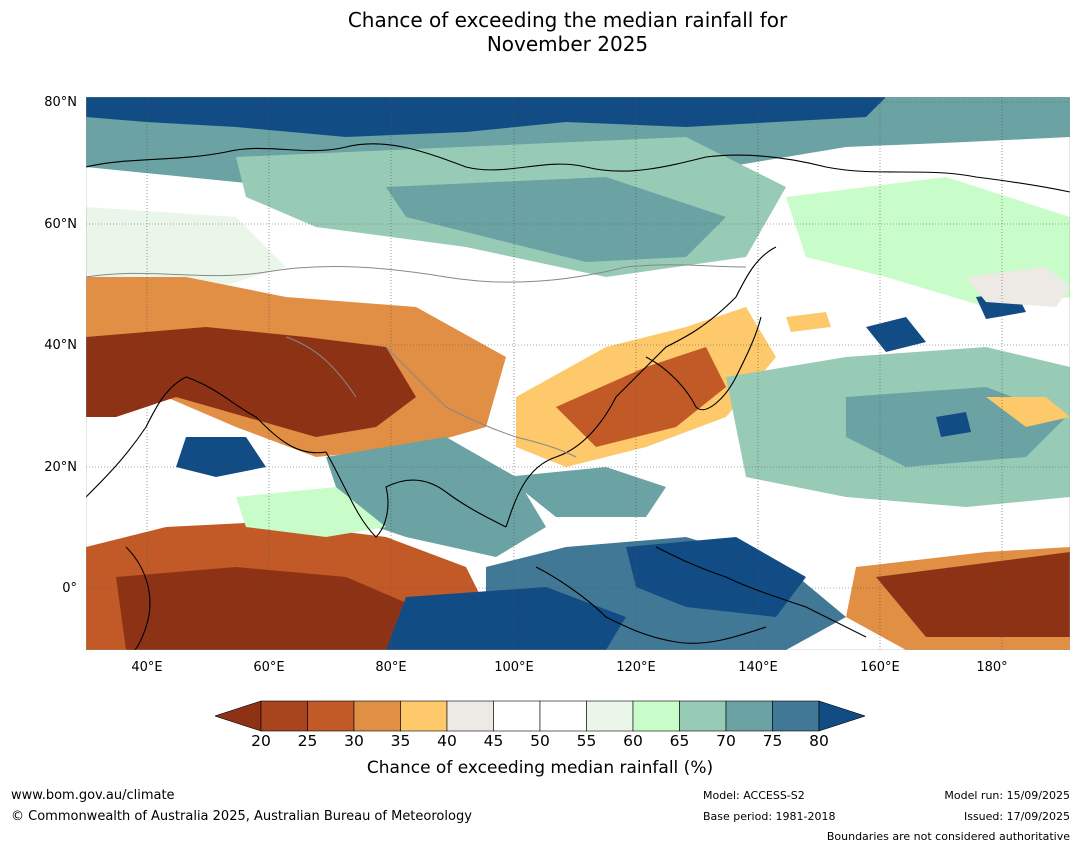 This screenshot has height=850, width=1081. I want to click on lon-label-160e: 160°E, so click(880, 667).